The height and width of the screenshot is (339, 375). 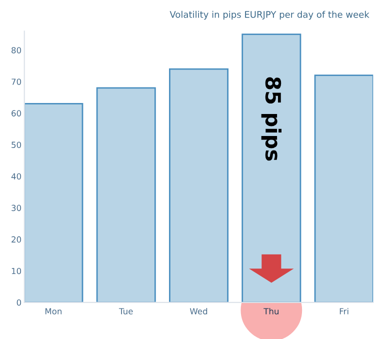 What do you see at coordinates (199, 311) in the screenshot?
I see `x-tick-label: Wed` at bounding box center [199, 311].